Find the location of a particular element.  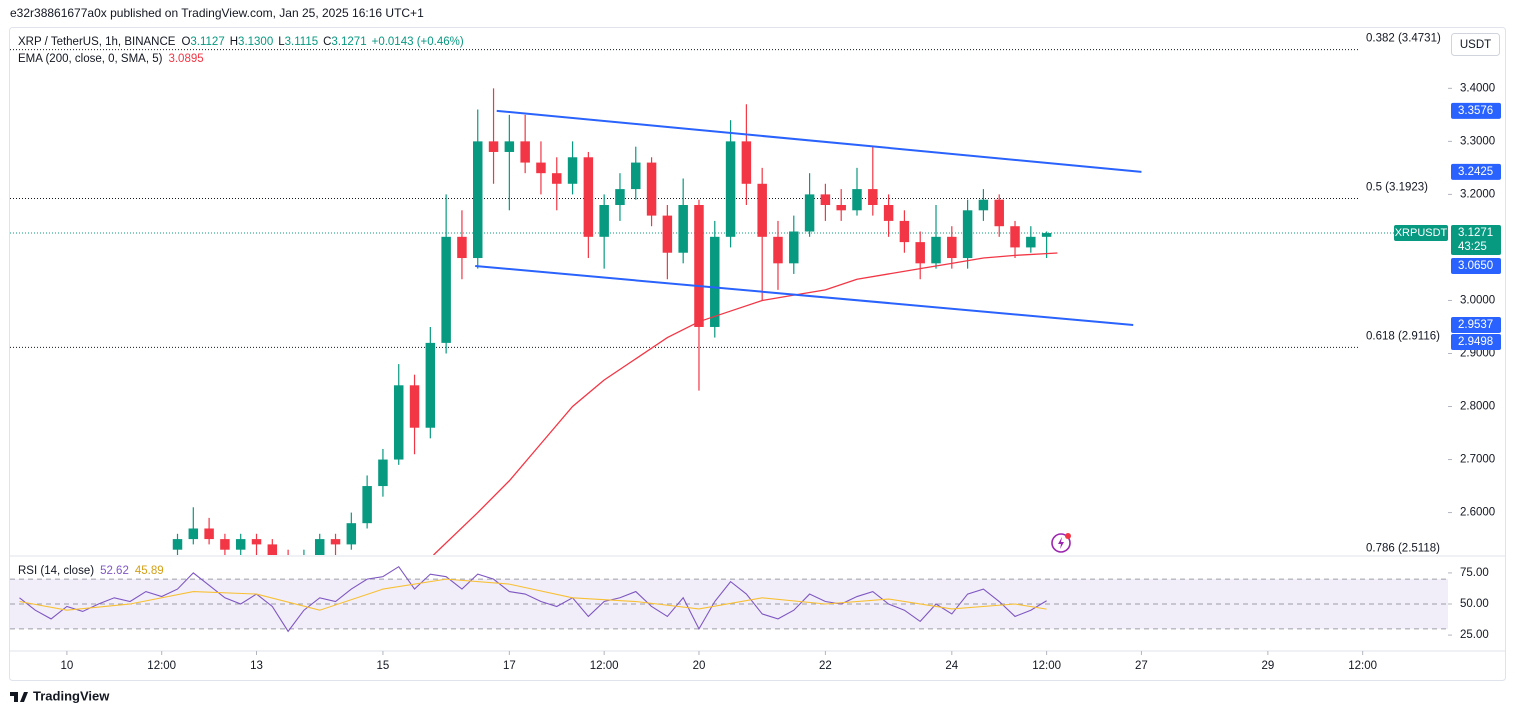

fib-label: 0.786 (2.5118) is located at coordinates (1403, 548).